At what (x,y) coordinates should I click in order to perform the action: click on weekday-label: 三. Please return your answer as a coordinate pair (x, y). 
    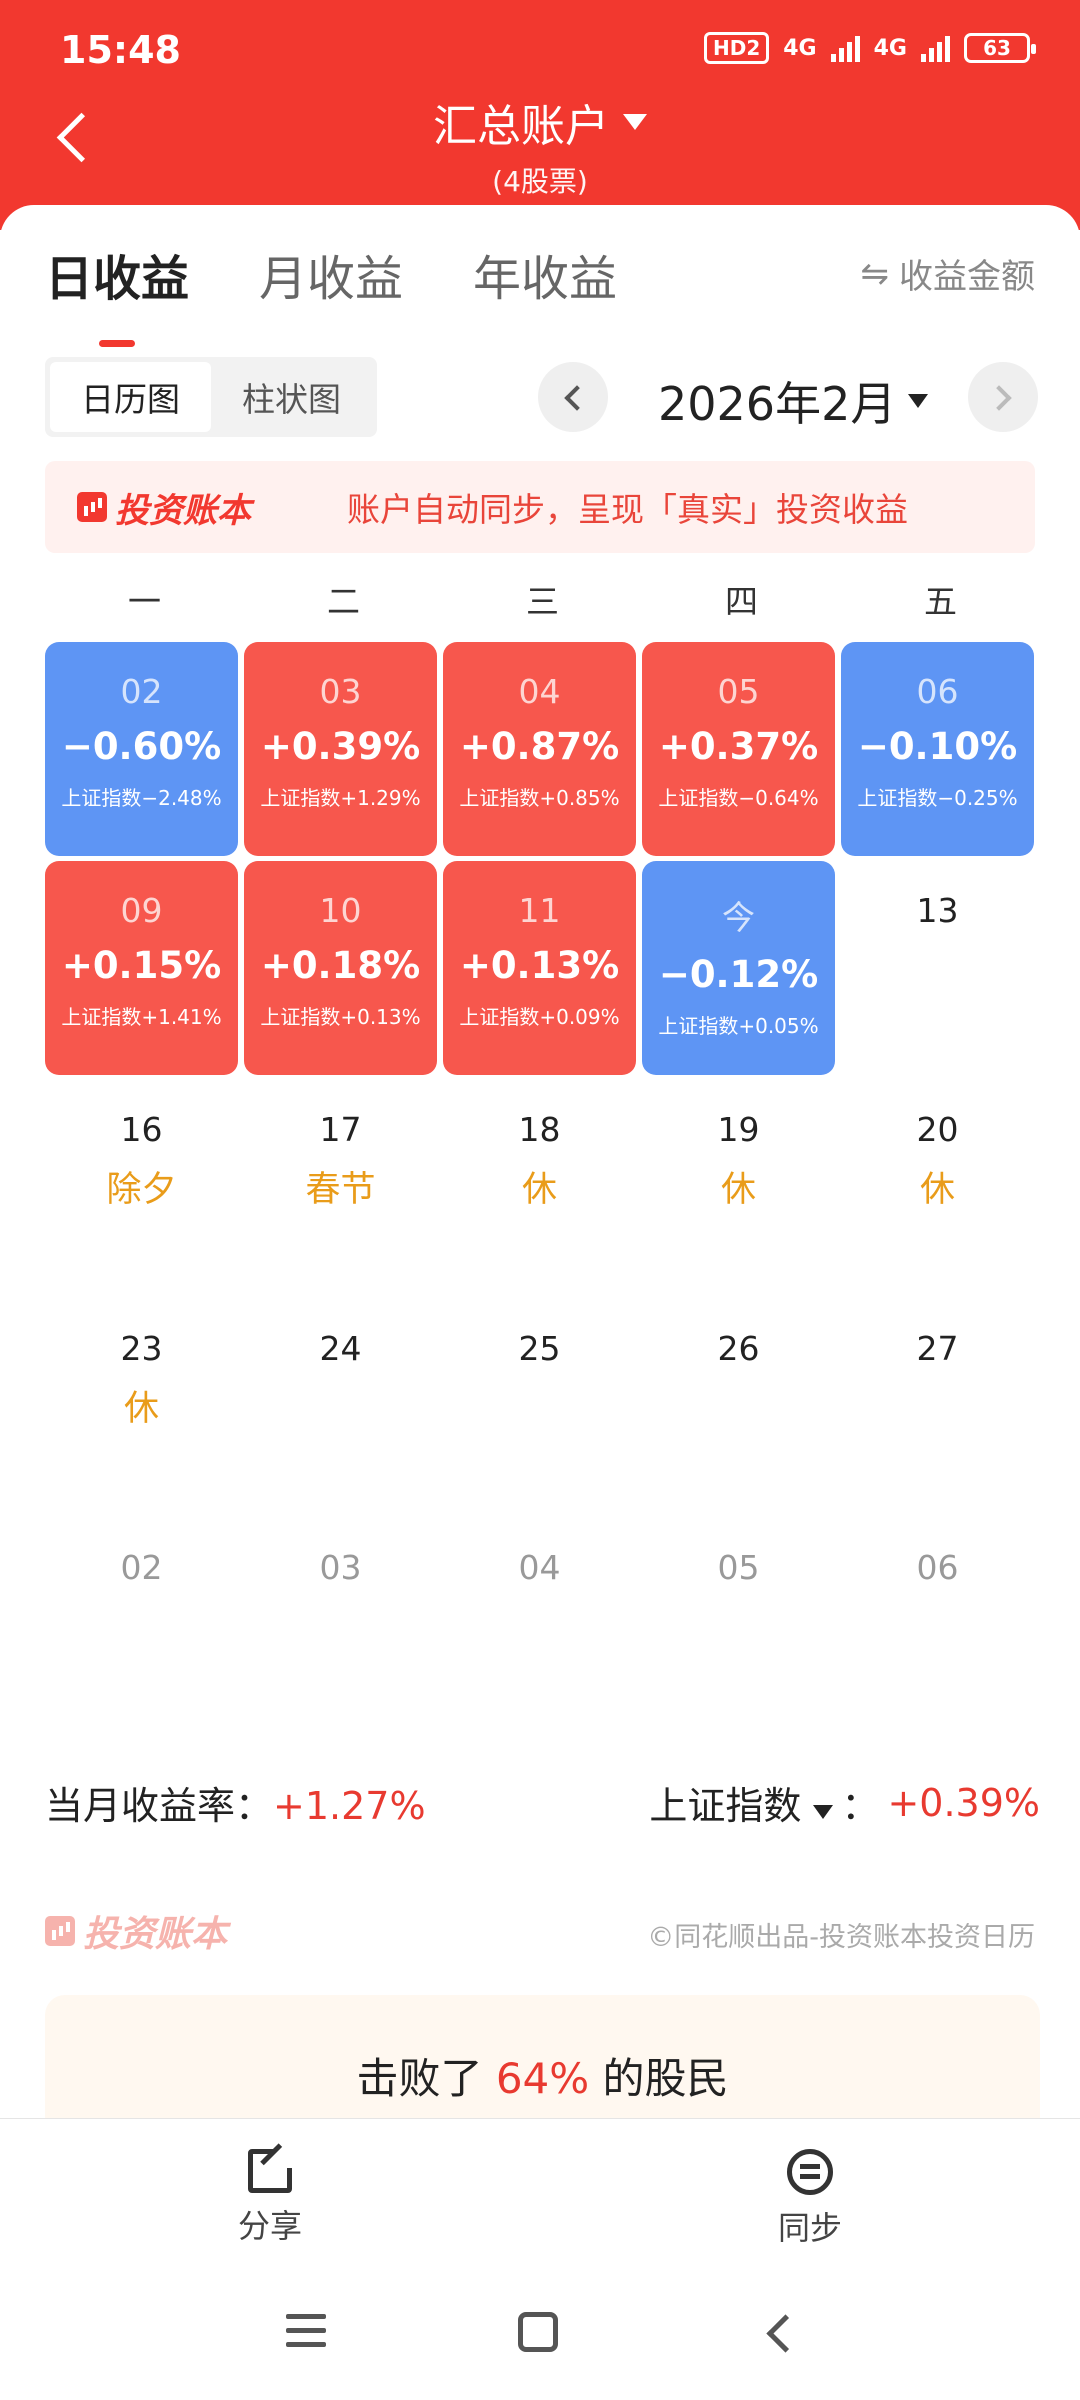
    Looking at the image, I should click on (542, 601).